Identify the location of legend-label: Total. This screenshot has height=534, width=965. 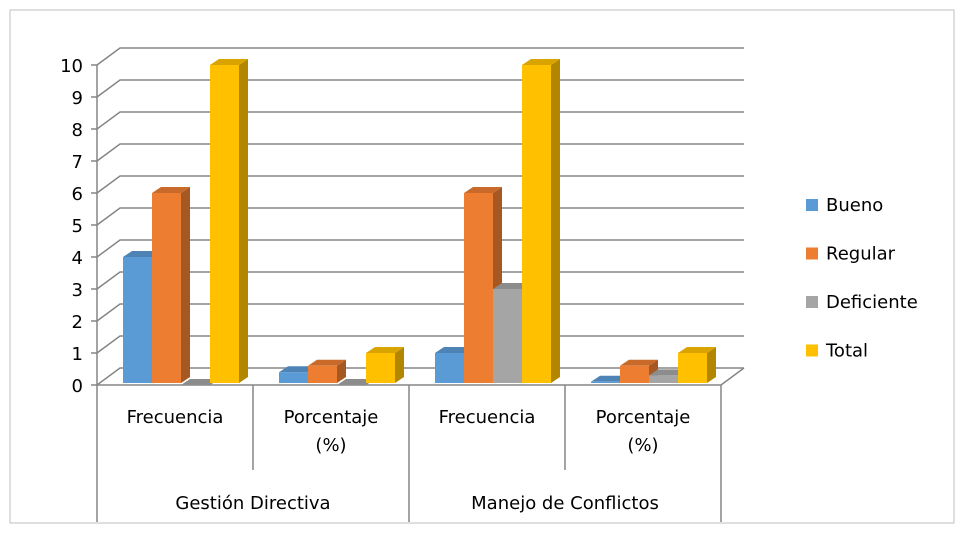
(846, 351).